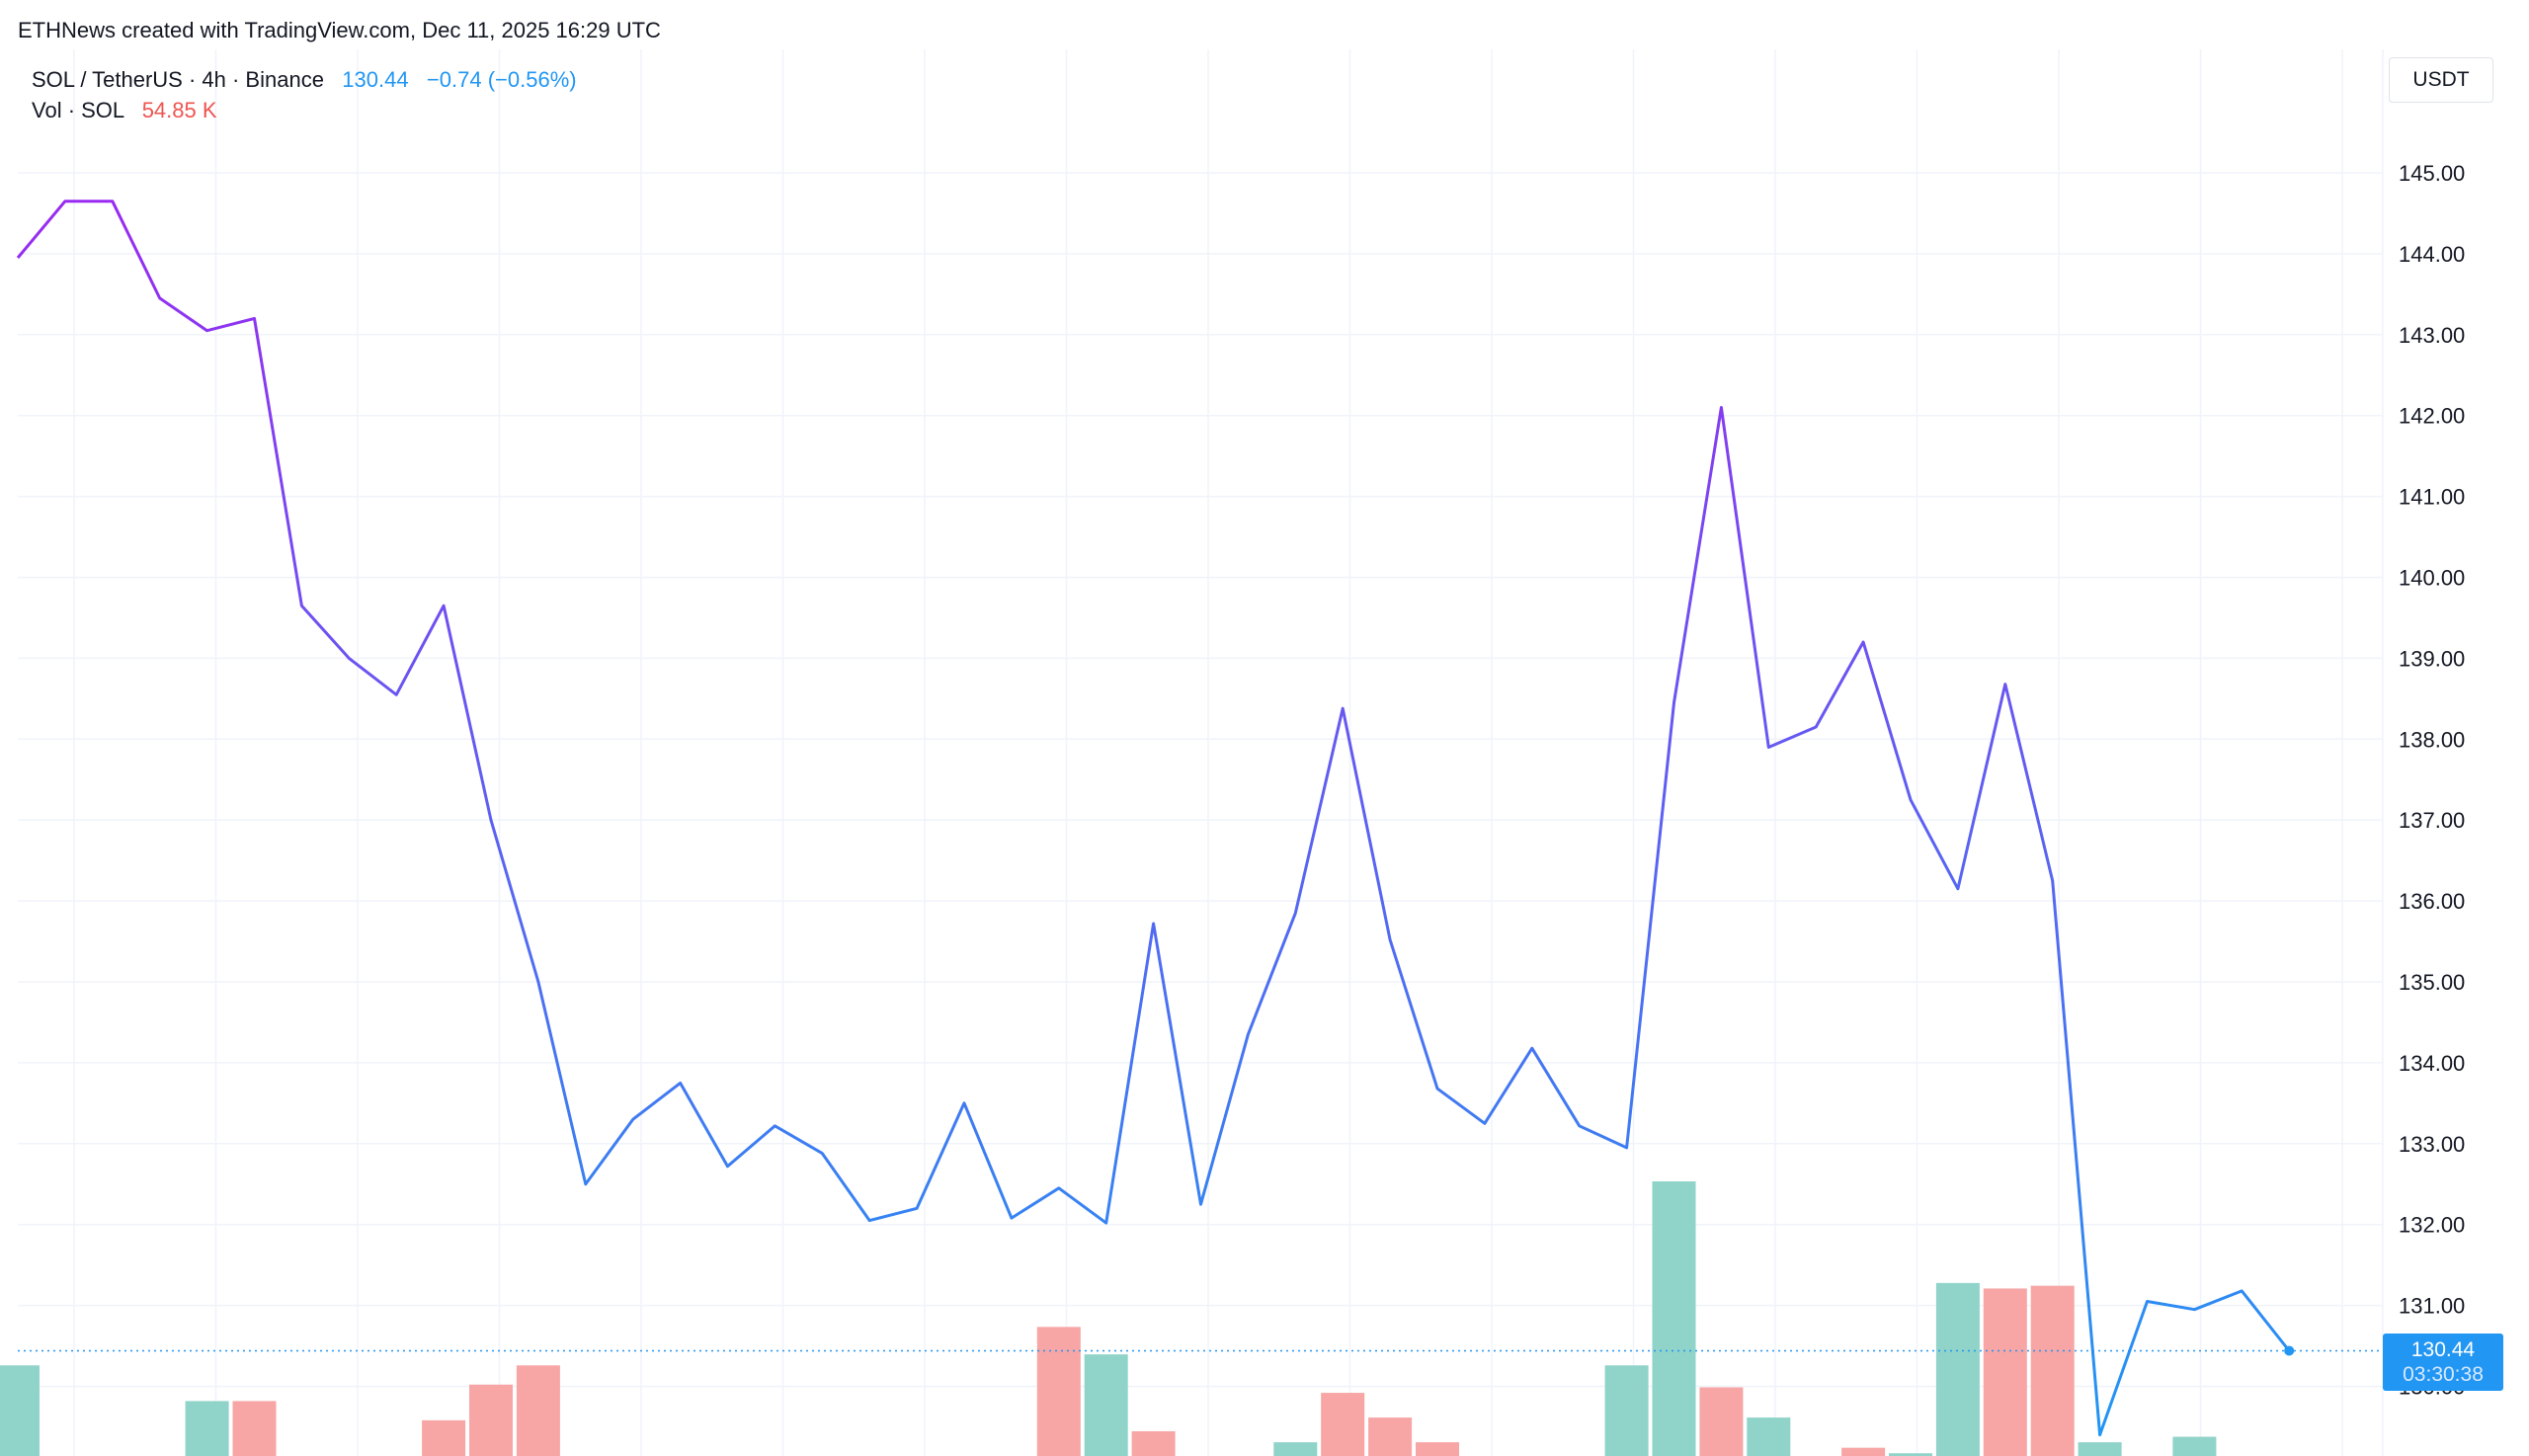  I want to click on volume-value: 54.85 K, so click(179, 110).